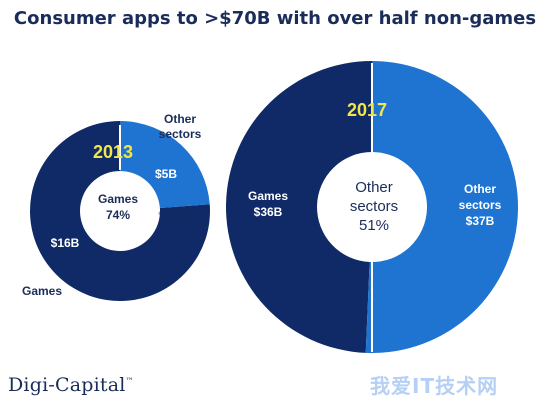 This screenshot has width=550, height=412. What do you see at coordinates (172, 213) in the screenshot?
I see `watermark-small: © Digi-Capital` at bounding box center [172, 213].